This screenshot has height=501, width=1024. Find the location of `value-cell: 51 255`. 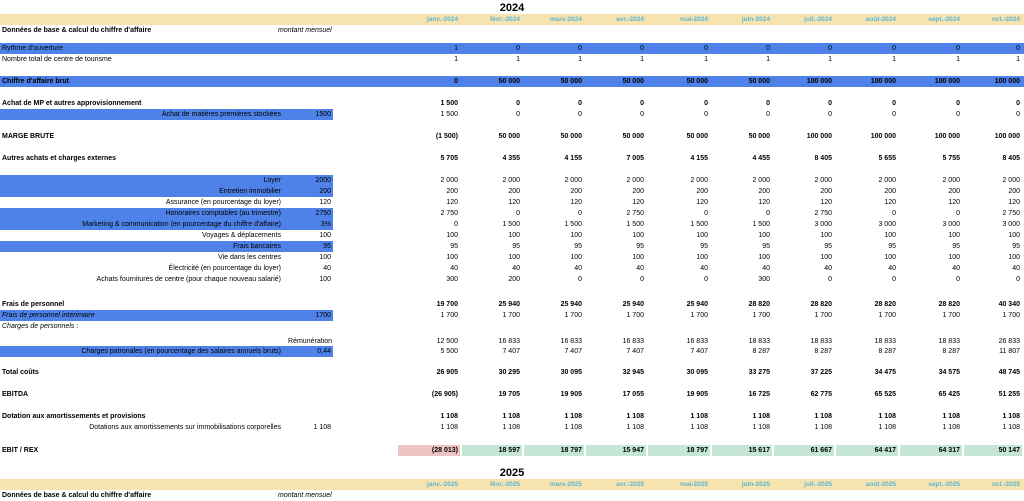

value-cell: 51 255 is located at coordinates (1009, 394).